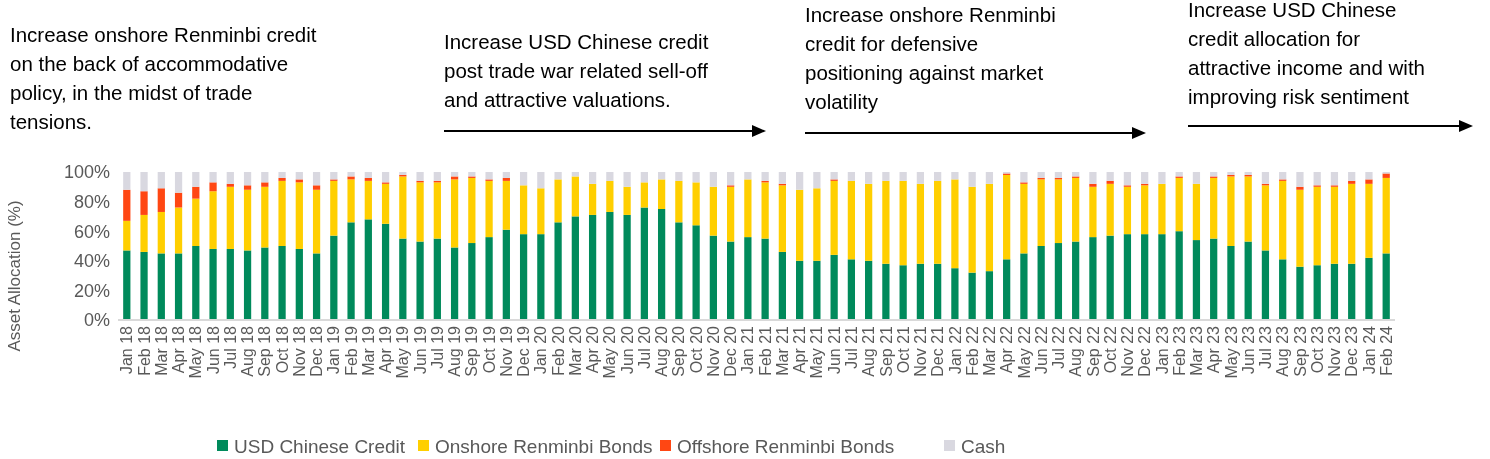  I want to click on legend-label: Offshore Renminbi Bonds, so click(786, 446).